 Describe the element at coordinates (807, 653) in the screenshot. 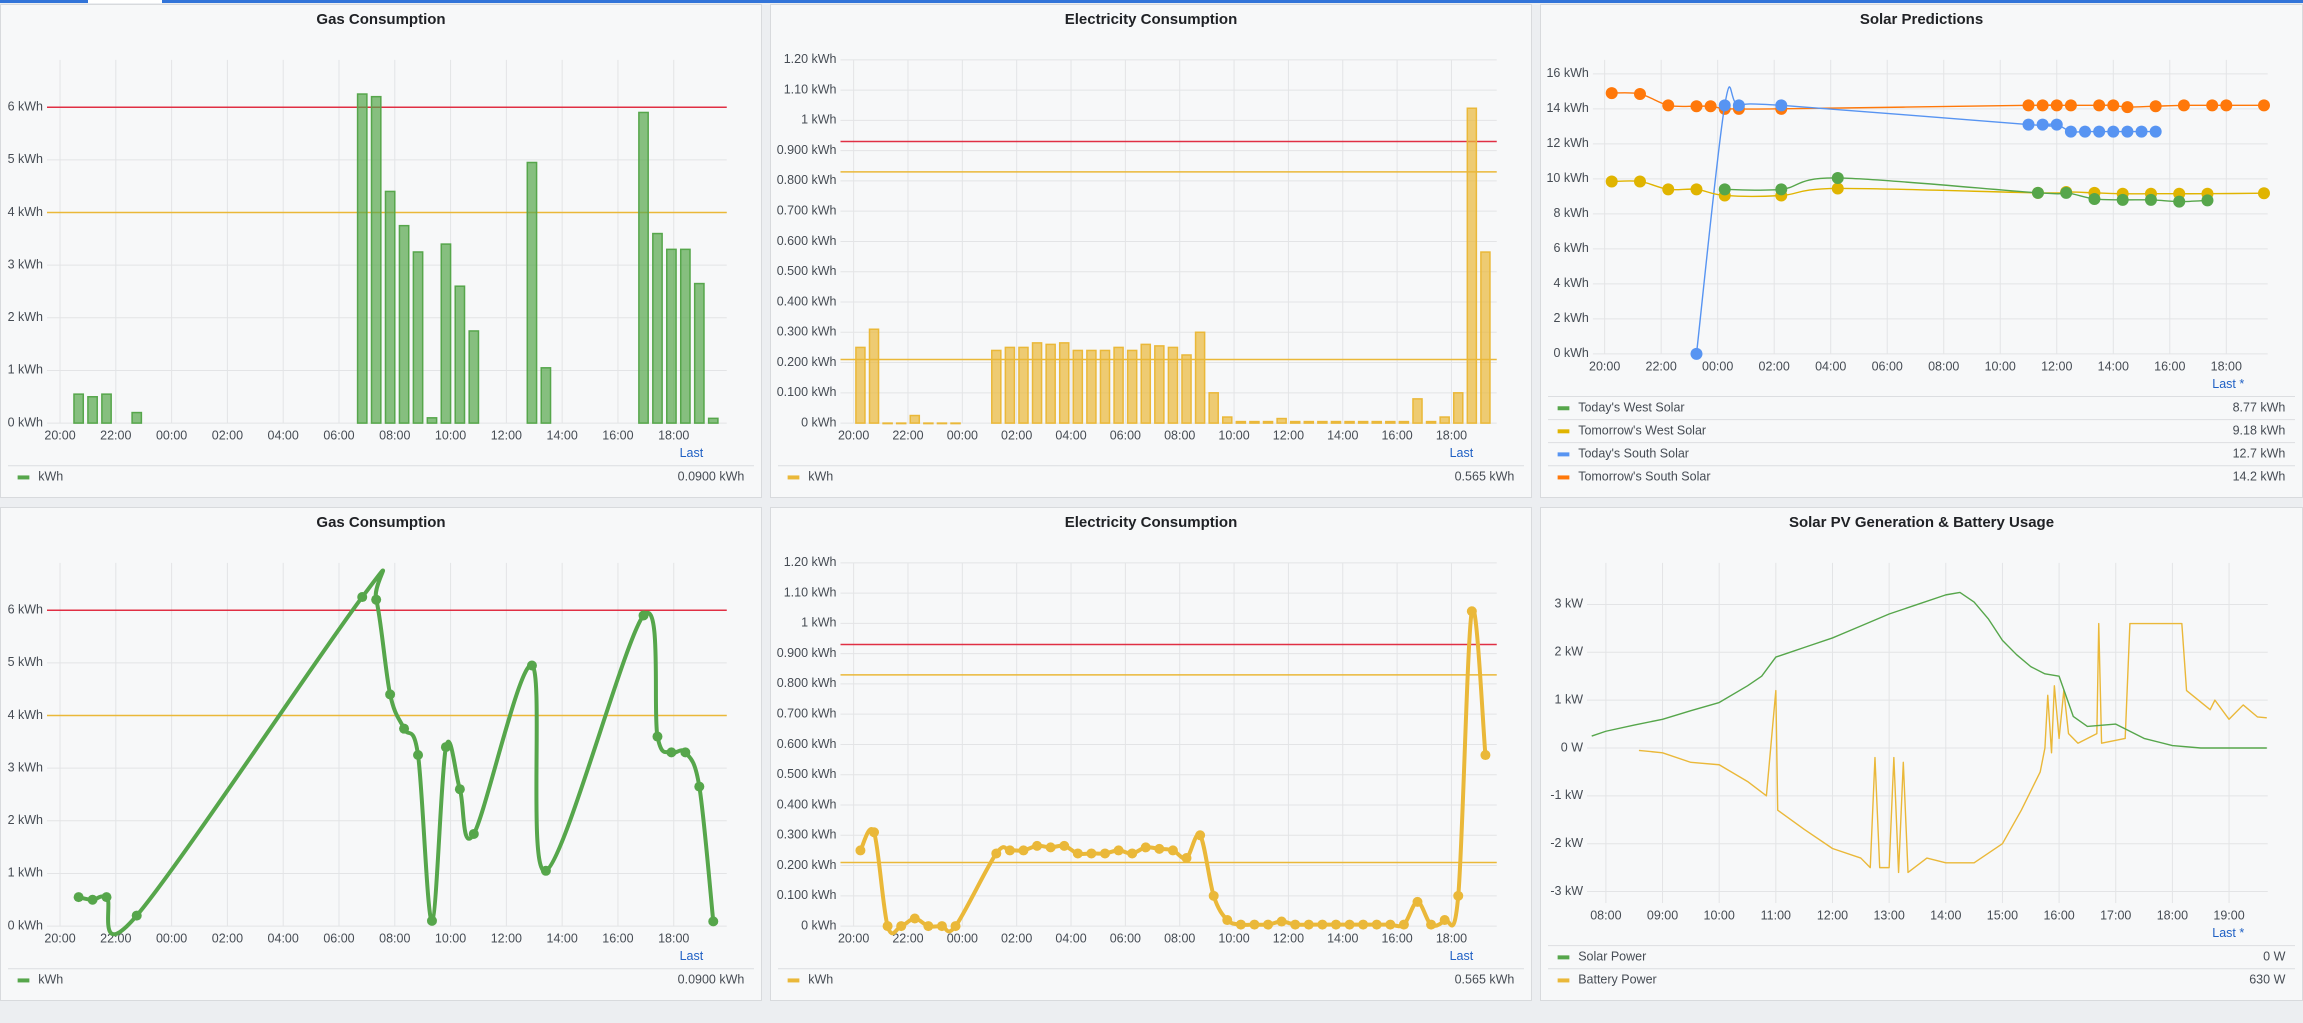

I see `y-tick-label: 0.900 kWh` at that location.